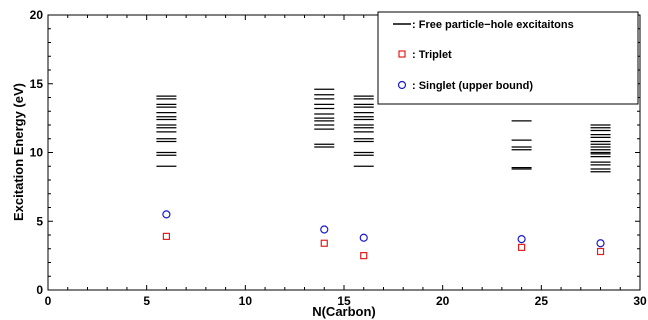 The width and height of the screenshot is (648, 320). Describe the element at coordinates (146, 301) in the screenshot. I see `x-tick-label: 5` at that location.